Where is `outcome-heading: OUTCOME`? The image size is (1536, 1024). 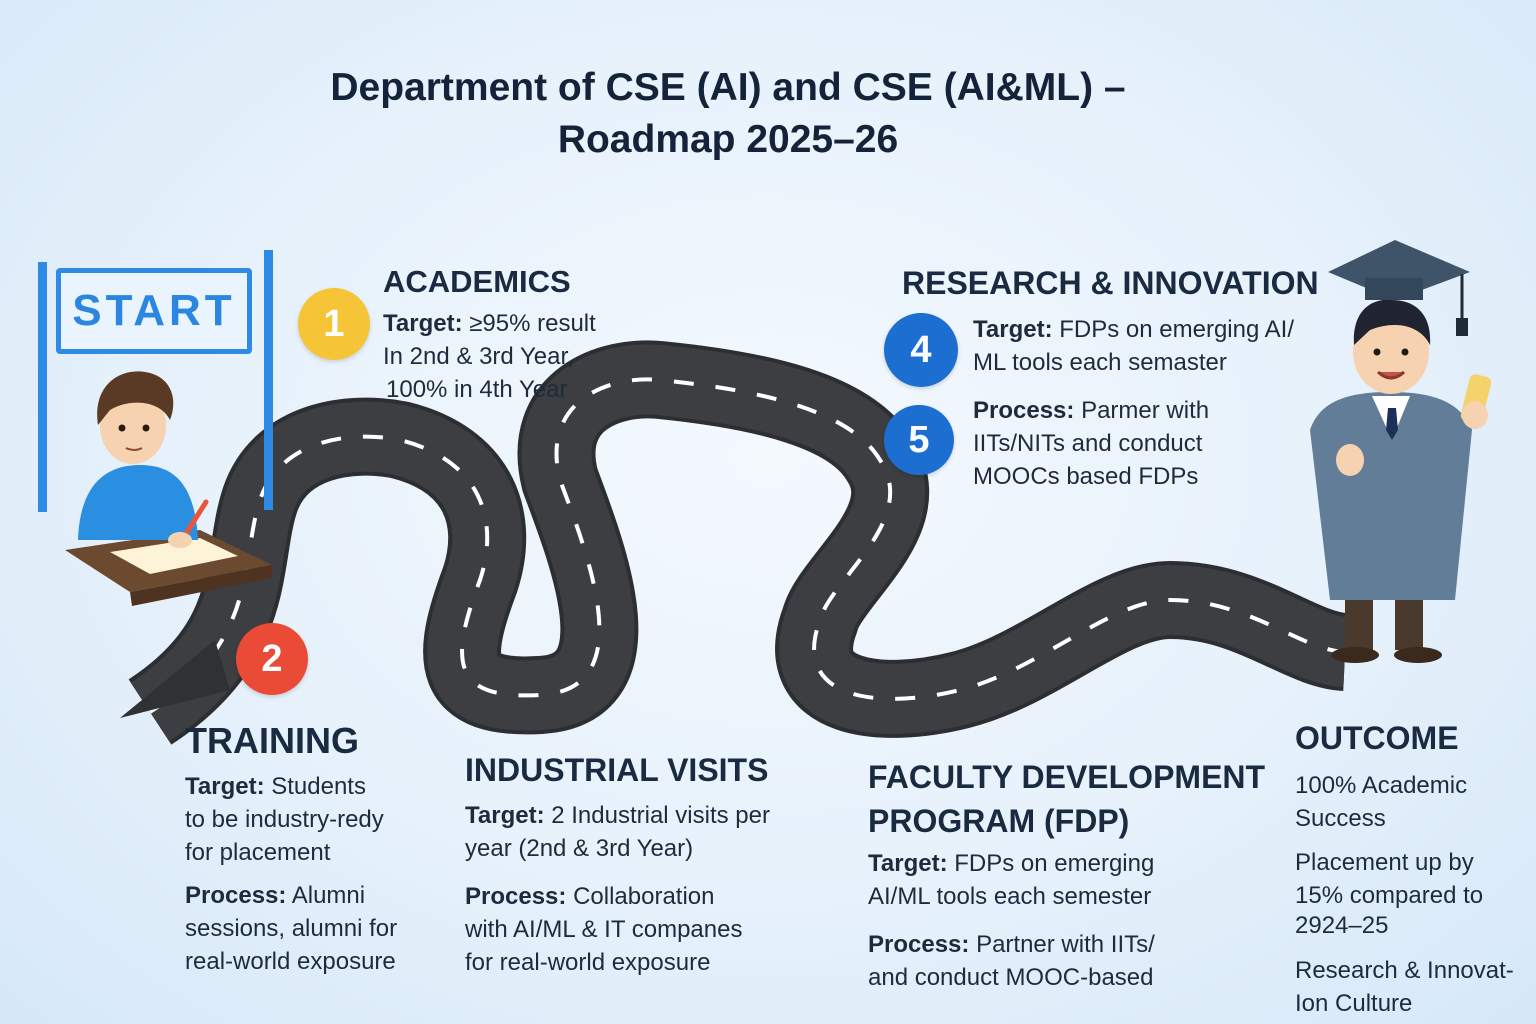
outcome-heading: OUTCOME is located at coordinates (1377, 738).